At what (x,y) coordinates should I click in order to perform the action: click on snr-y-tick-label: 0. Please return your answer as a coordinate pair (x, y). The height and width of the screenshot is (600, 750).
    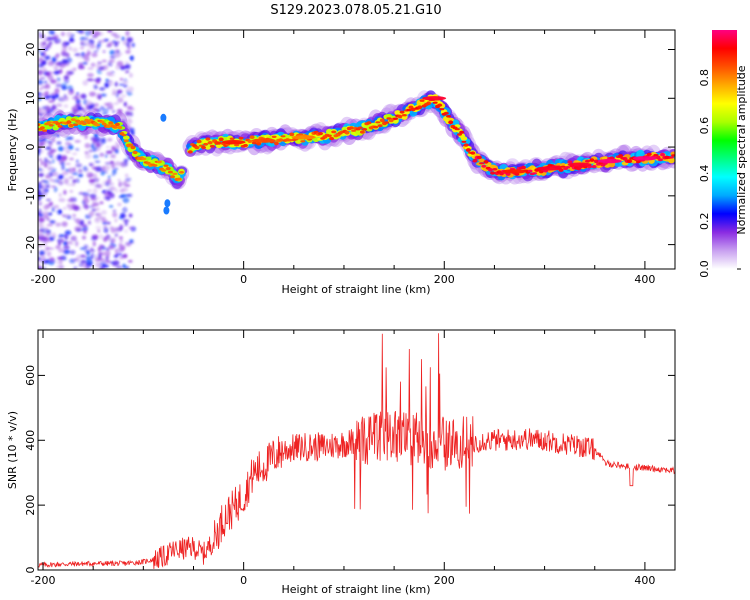
    Looking at the image, I should click on (30, 570).